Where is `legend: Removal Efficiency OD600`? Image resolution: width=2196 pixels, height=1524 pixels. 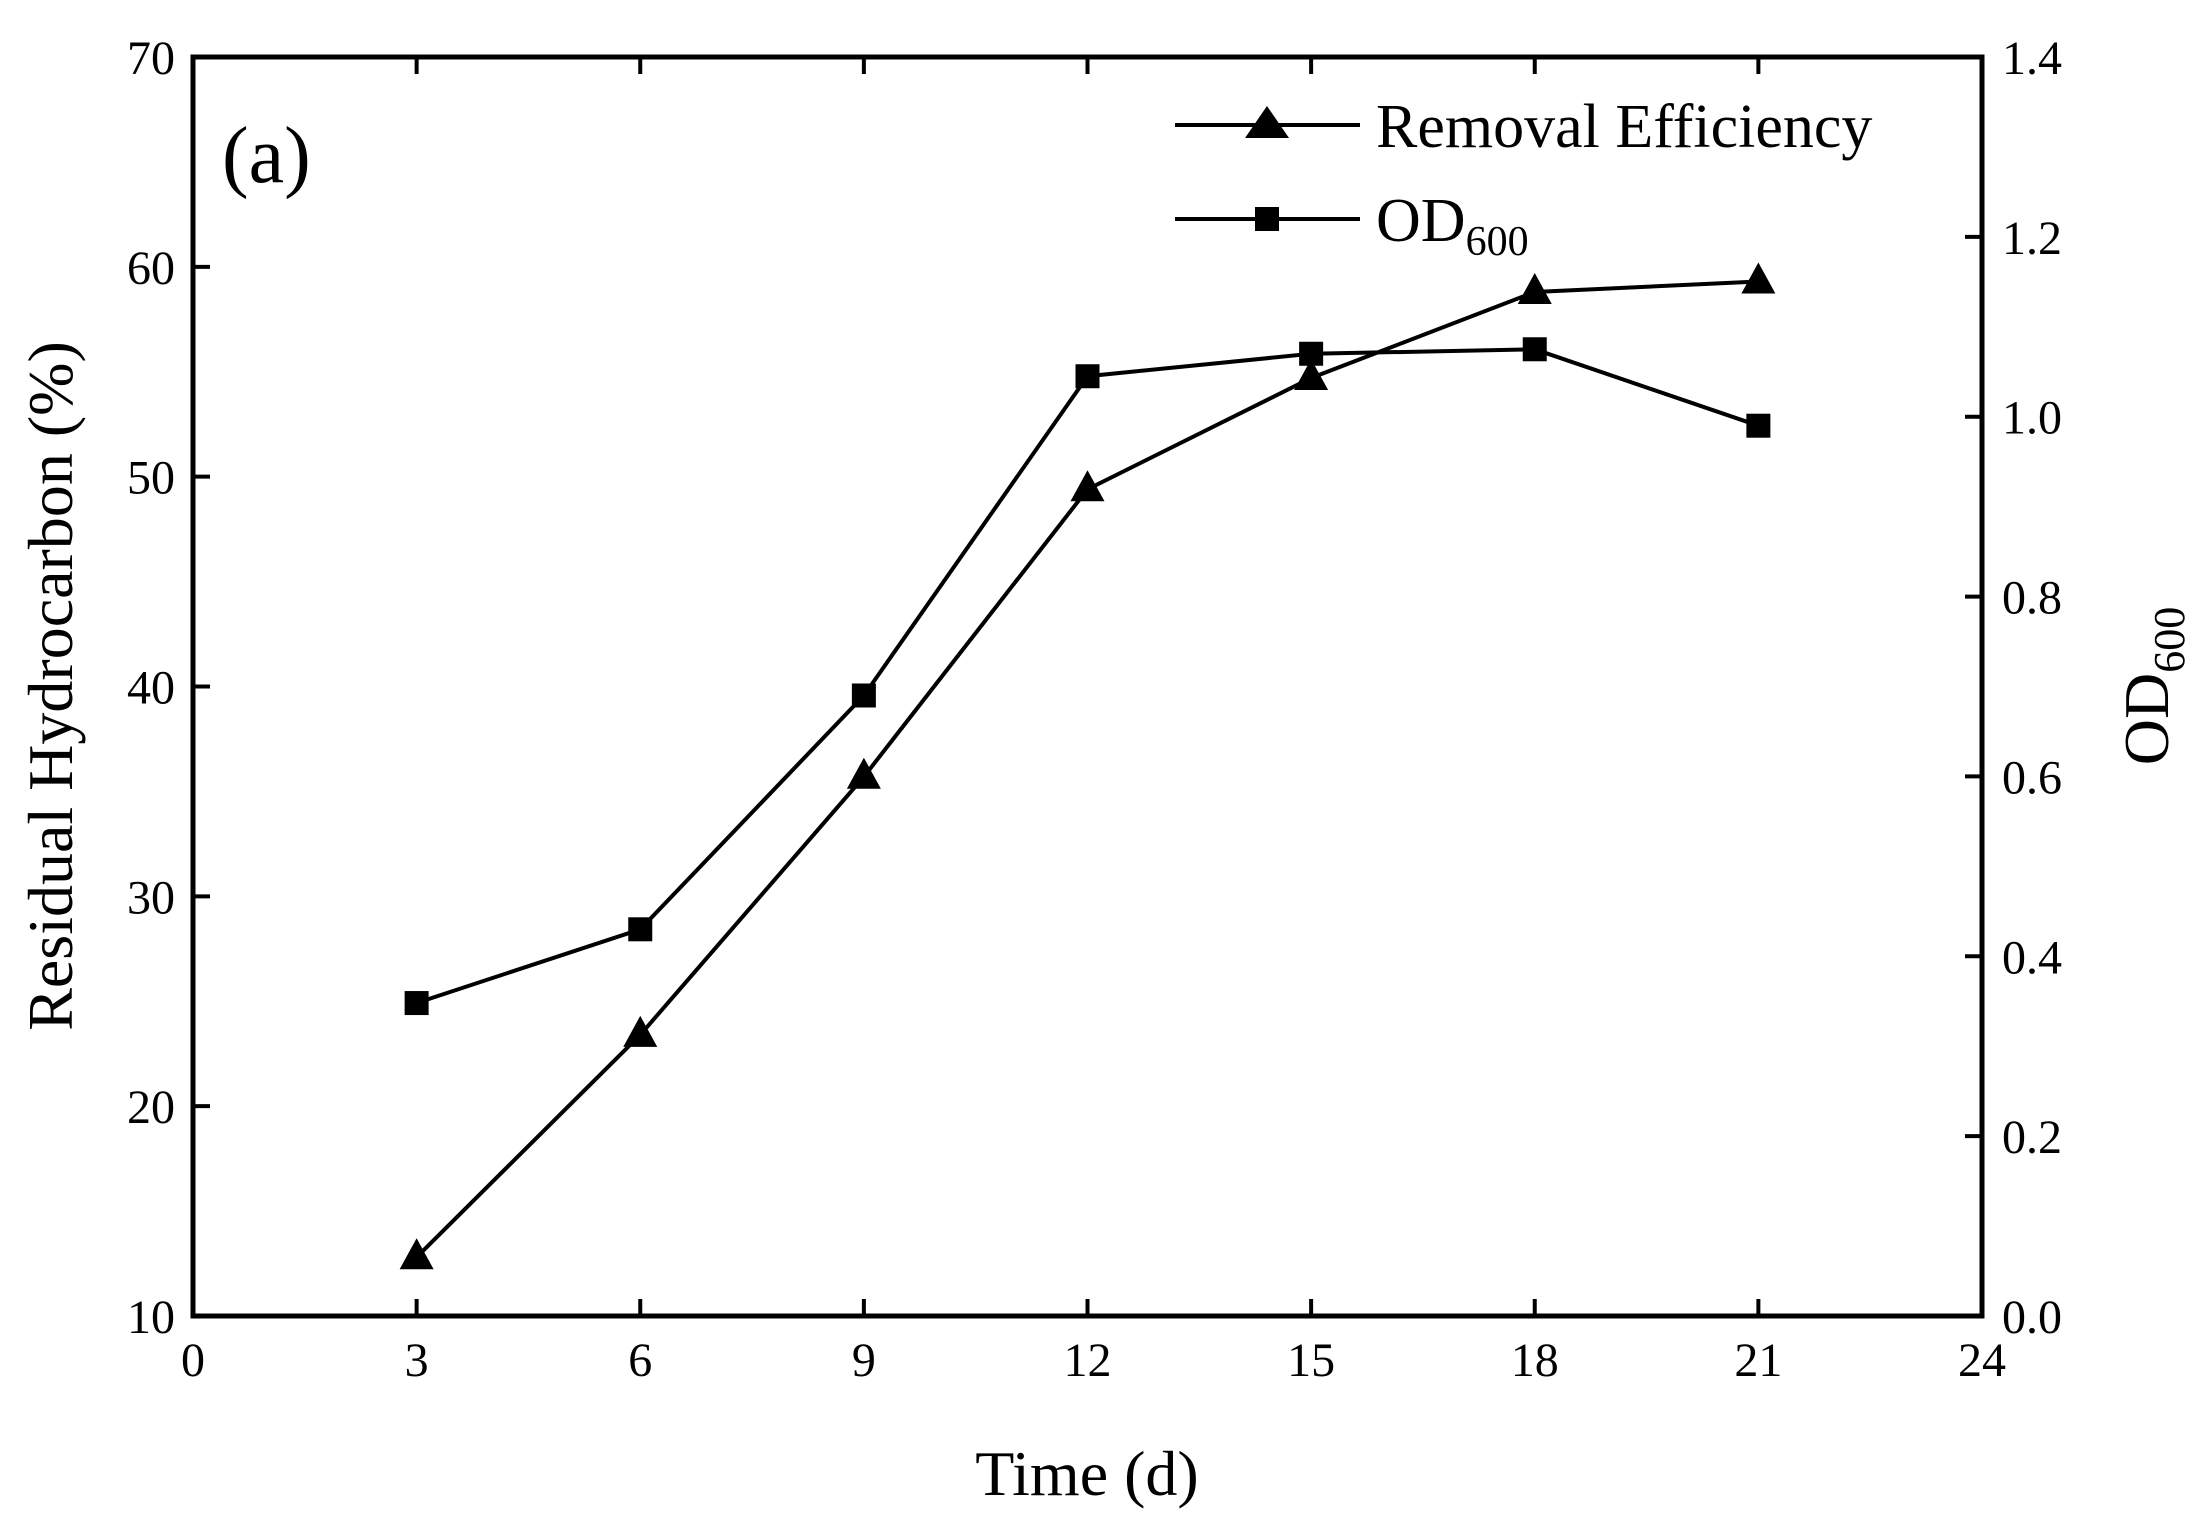 legend: Removal Efficiency OD600 is located at coordinates (1523, 179).